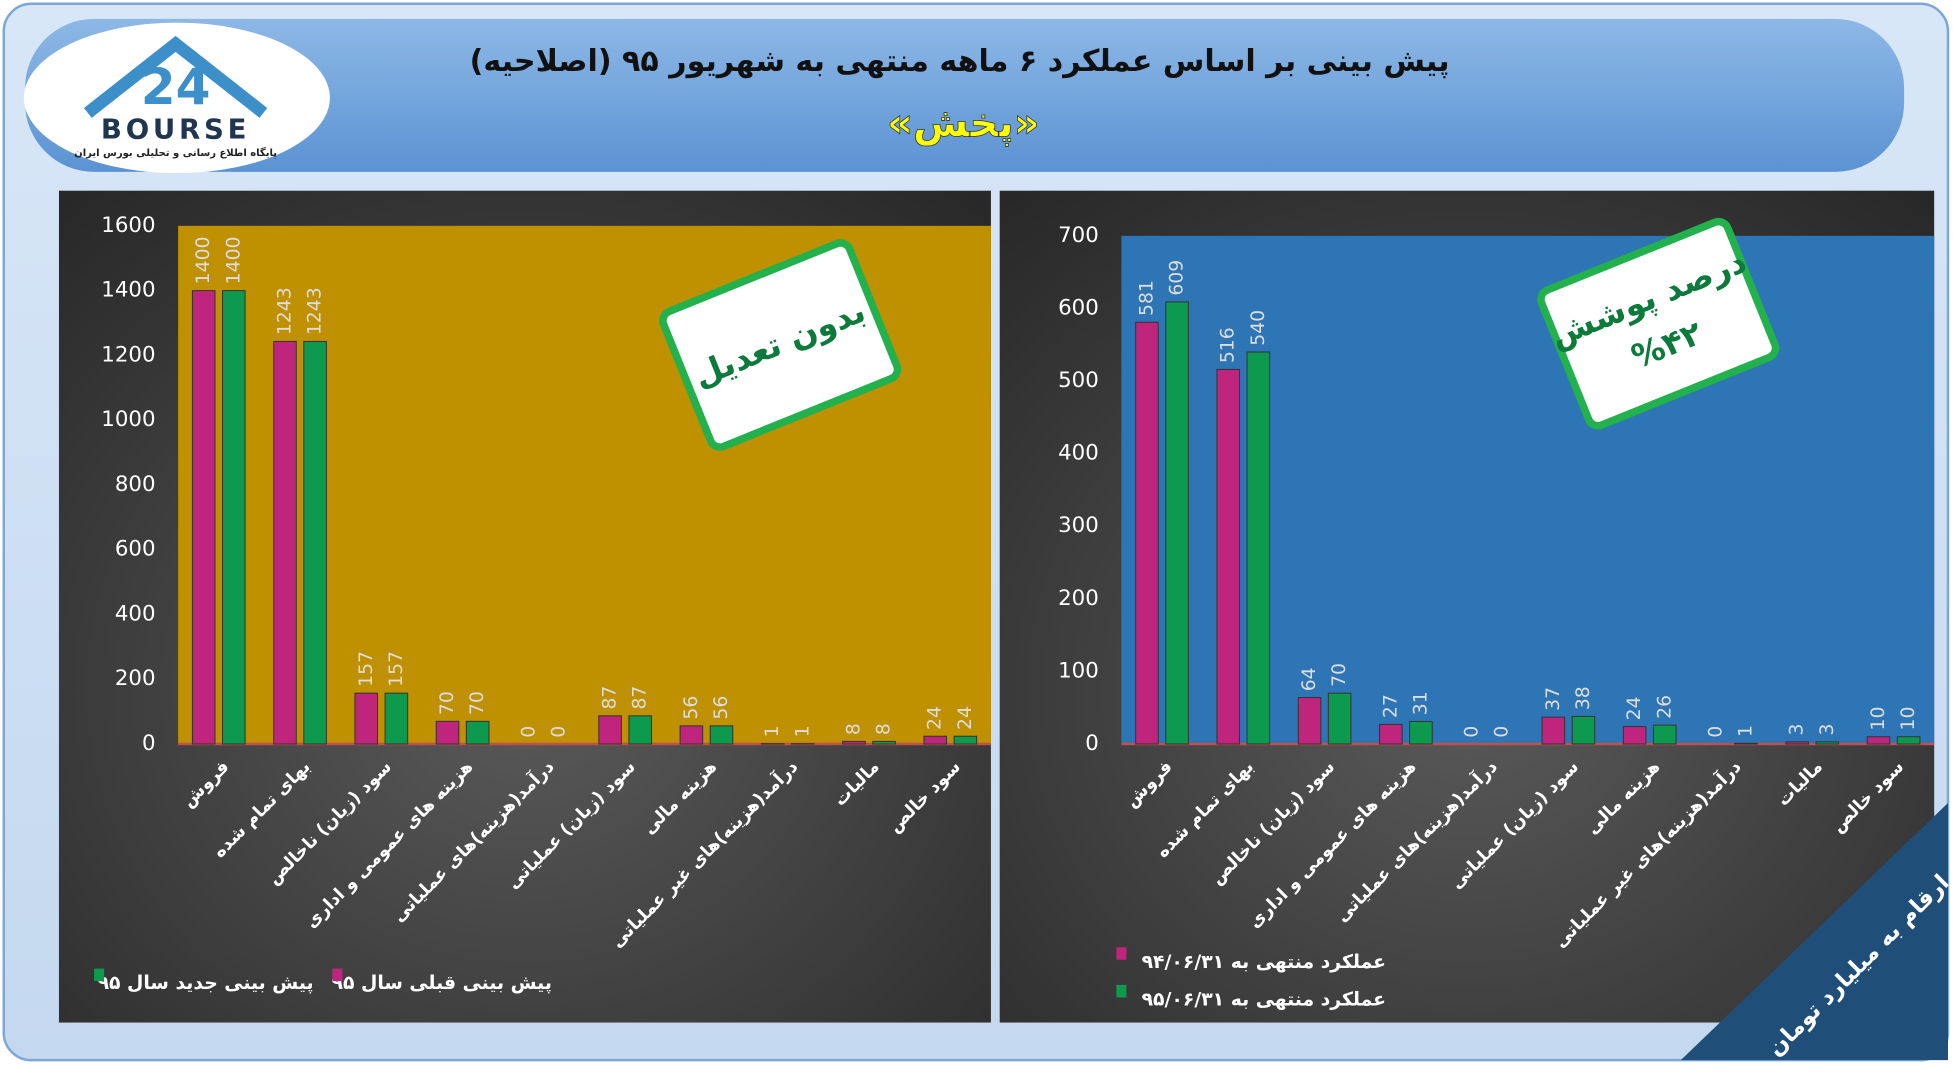  What do you see at coordinates (128, 354) in the screenshot?
I see `y-tick-label: 1200` at bounding box center [128, 354].